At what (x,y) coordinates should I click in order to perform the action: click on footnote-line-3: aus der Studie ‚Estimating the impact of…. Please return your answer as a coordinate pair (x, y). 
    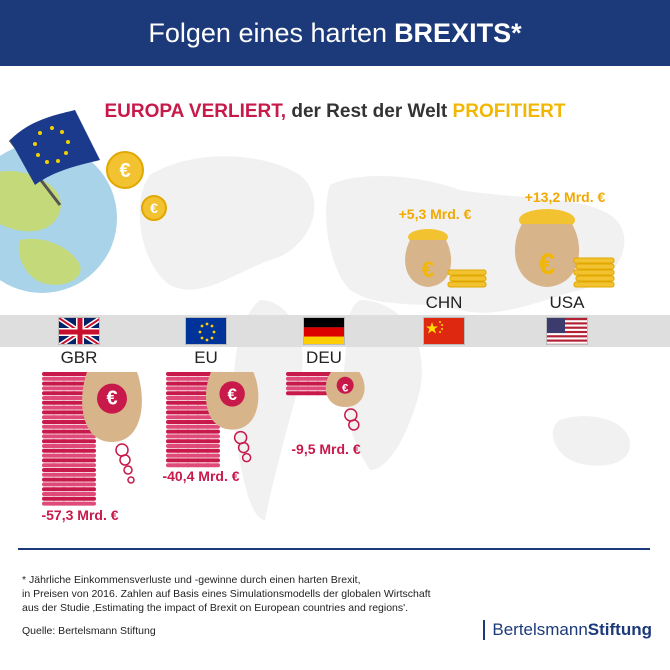
    Looking at the image, I should click on (215, 608).